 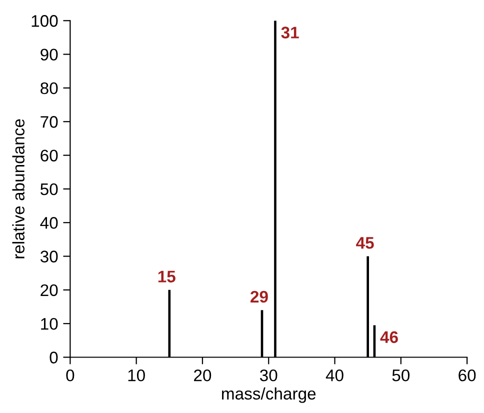 What do you see at coordinates (269, 375) in the screenshot?
I see `x-tick-label: 30` at bounding box center [269, 375].